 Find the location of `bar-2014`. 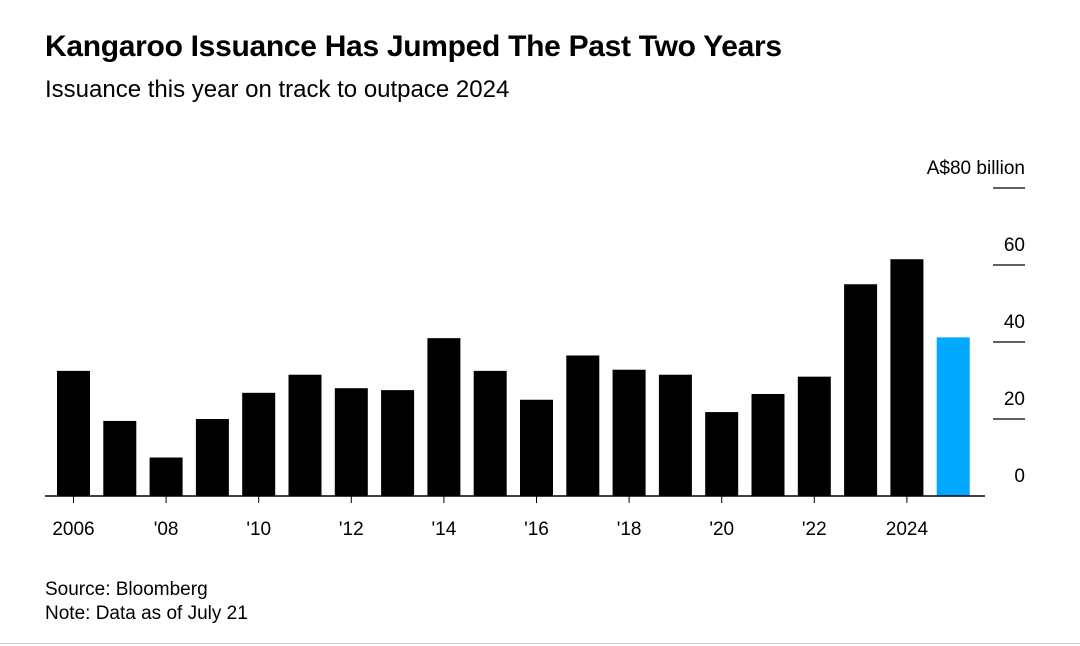

bar-2014 is located at coordinates (444, 417).